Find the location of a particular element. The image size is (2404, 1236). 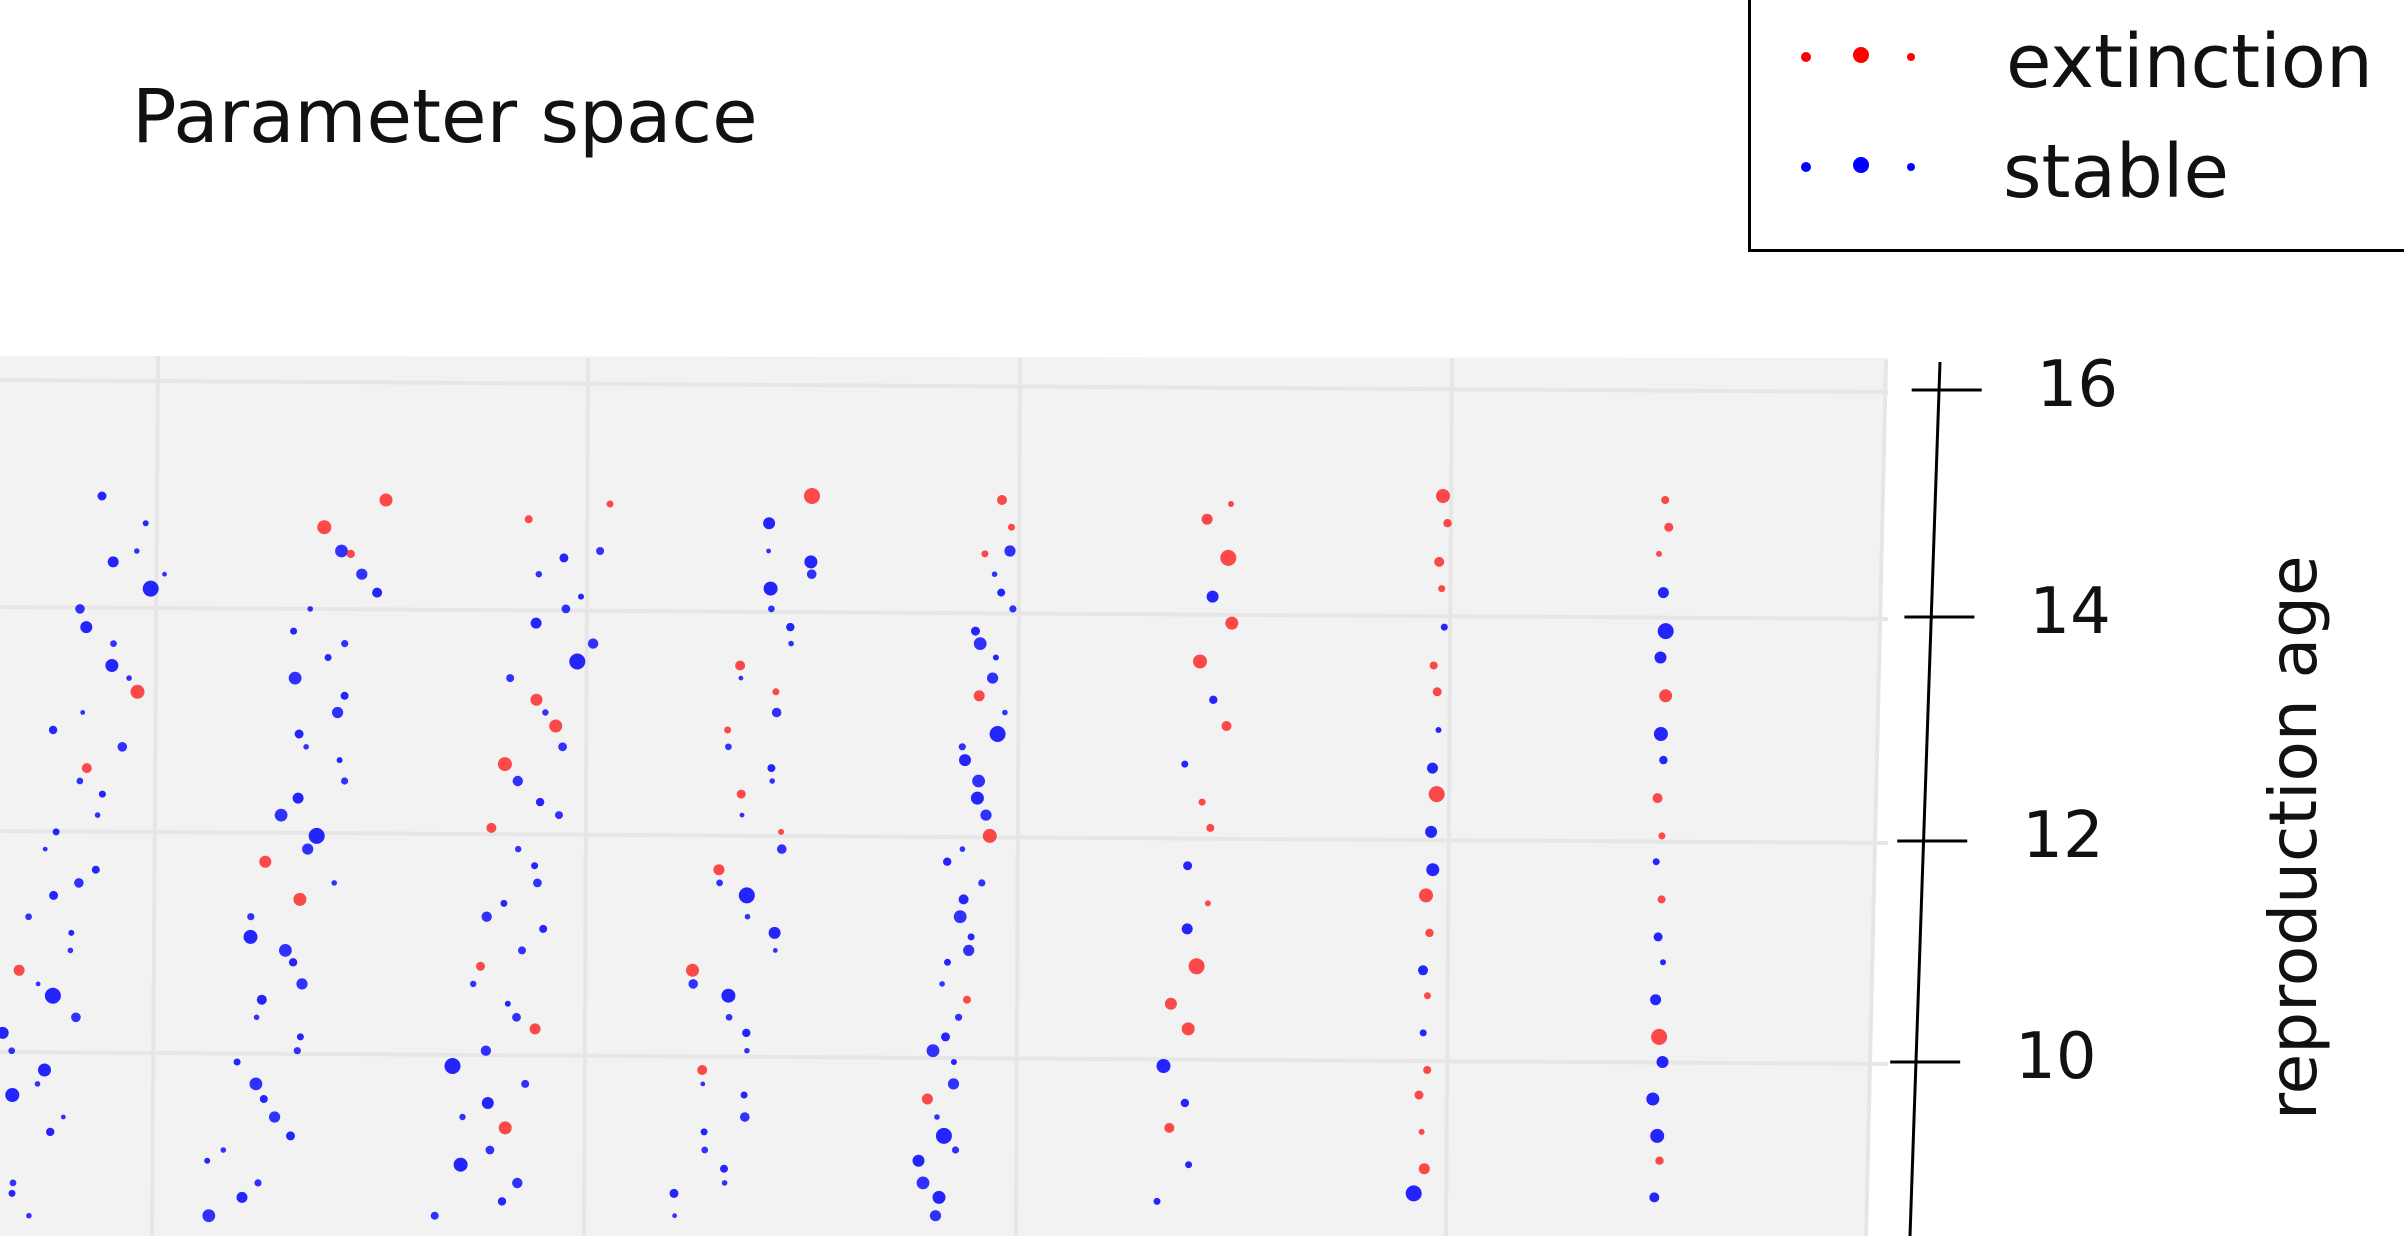

grid-line-horizontal is located at coordinates (944, 386).